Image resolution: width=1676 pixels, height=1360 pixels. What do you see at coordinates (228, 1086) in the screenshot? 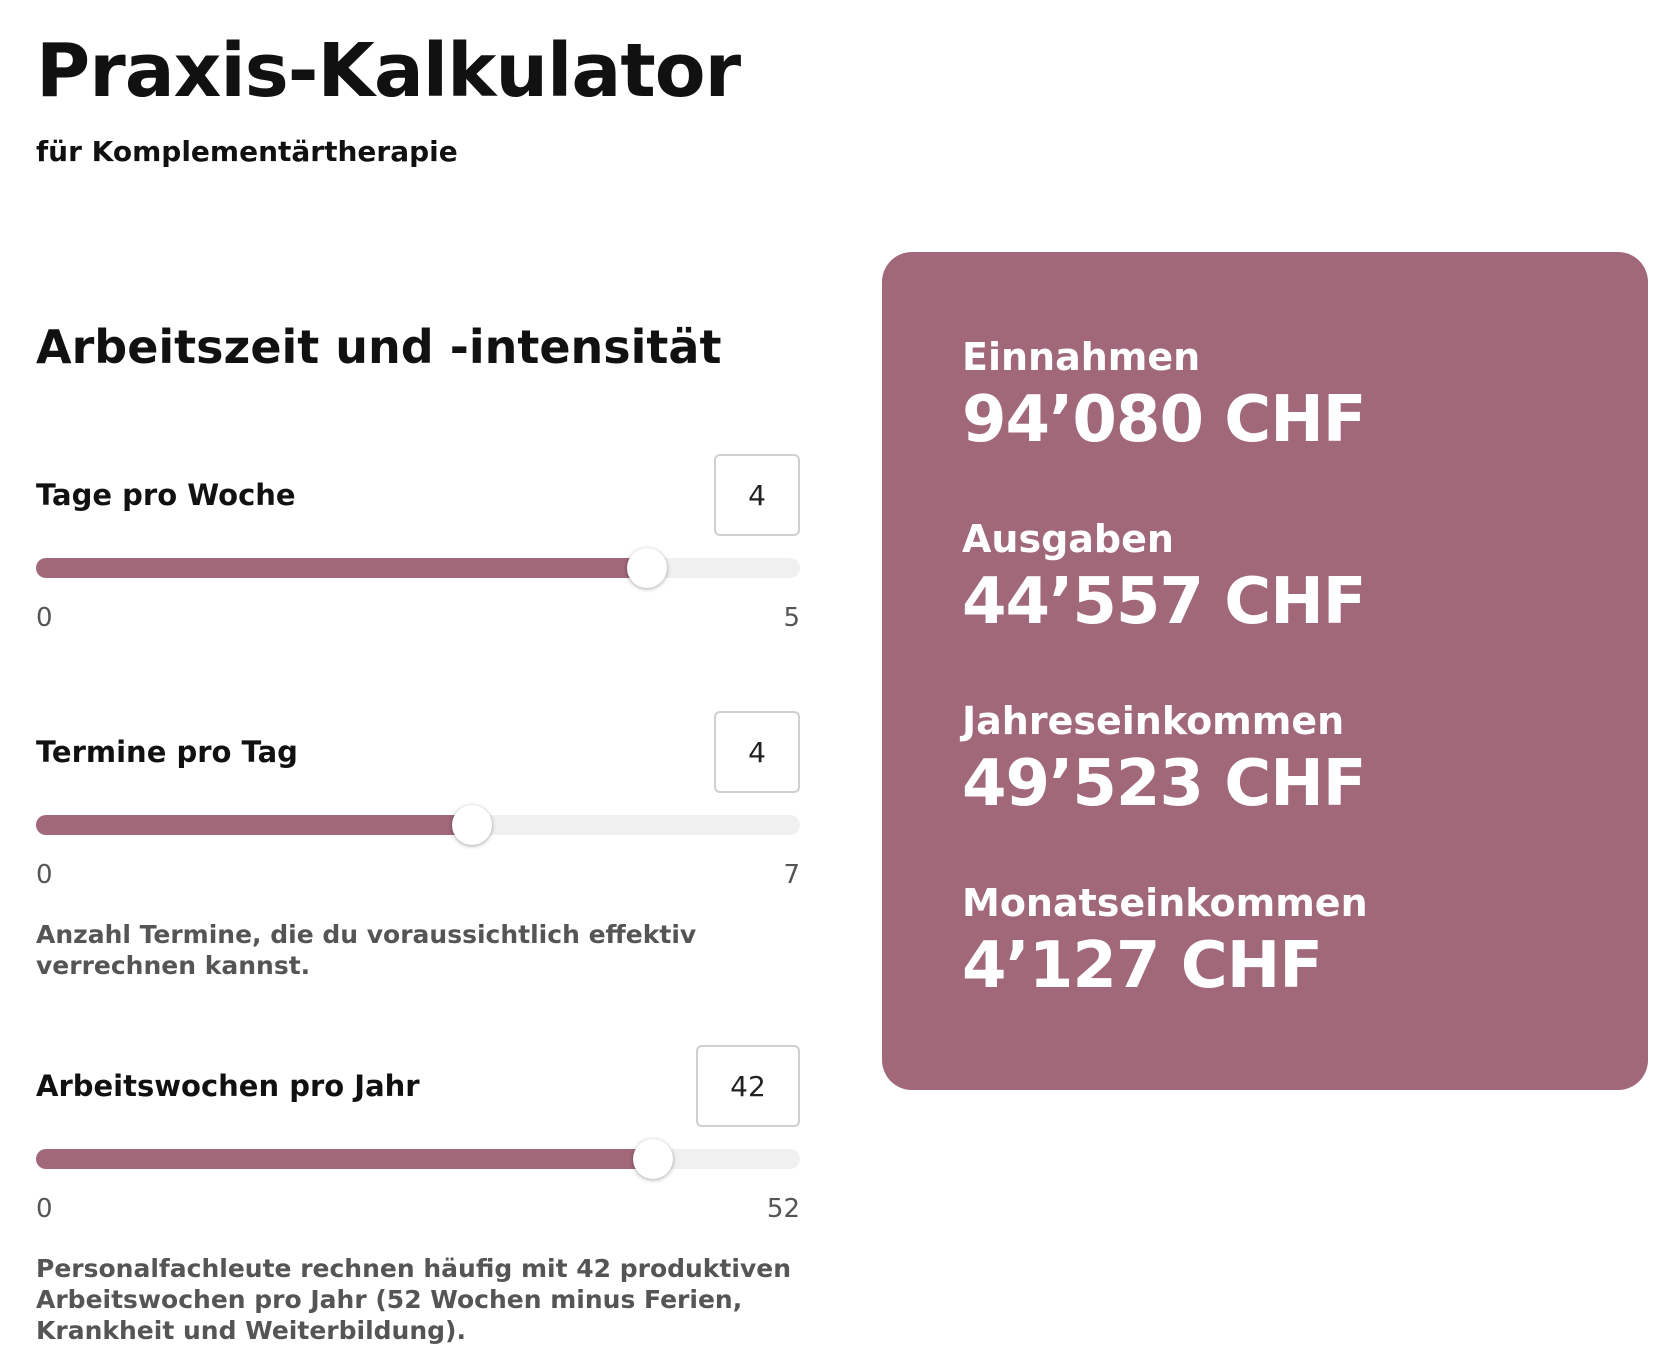
I see `control-label: Arbeitswochen pro Jahr` at bounding box center [228, 1086].